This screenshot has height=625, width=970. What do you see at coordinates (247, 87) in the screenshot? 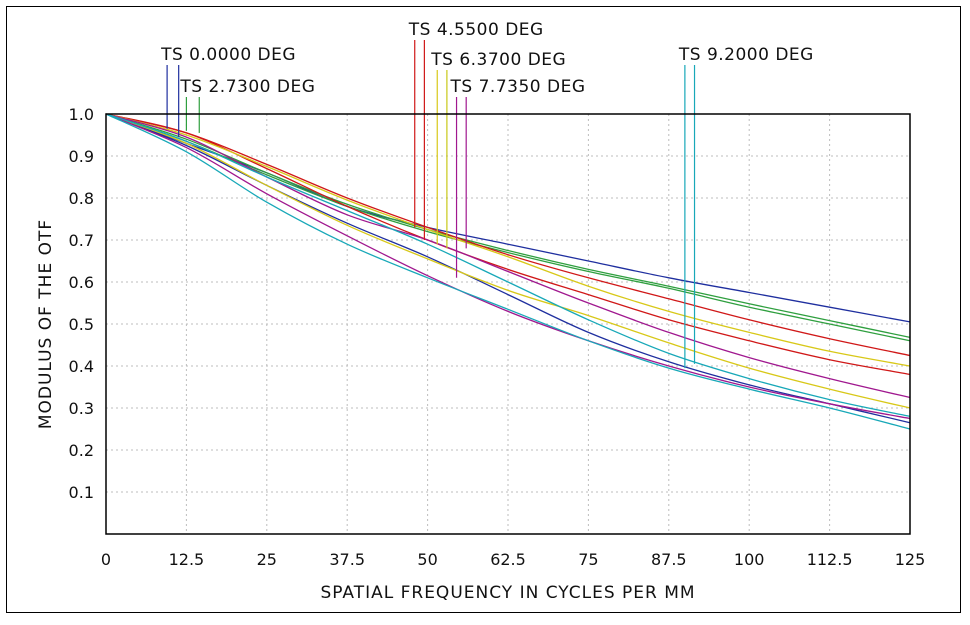
I see `legend-label: TS 2.7300 DEG` at bounding box center [247, 87].